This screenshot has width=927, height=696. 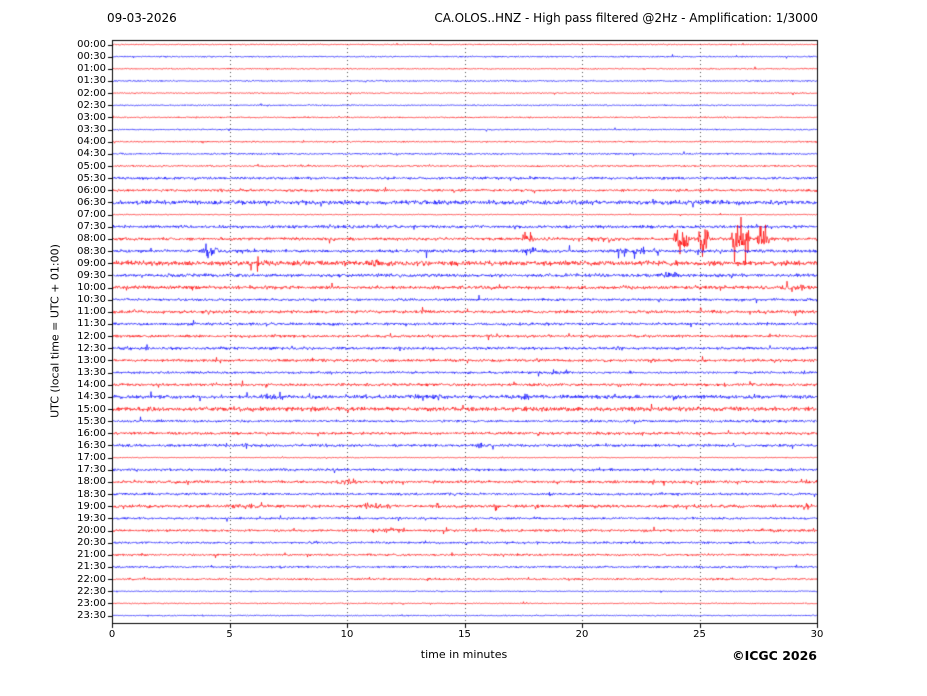 What do you see at coordinates (91, 373) in the screenshot?
I see `y-tick-label: 13:30` at bounding box center [91, 373].